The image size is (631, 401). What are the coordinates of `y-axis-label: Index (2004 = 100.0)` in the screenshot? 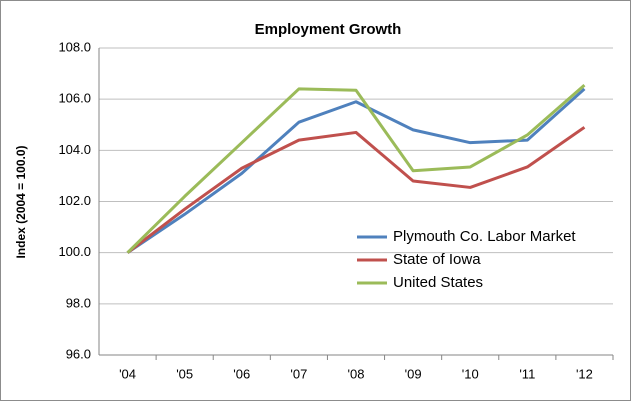 It's located at (21, 201).